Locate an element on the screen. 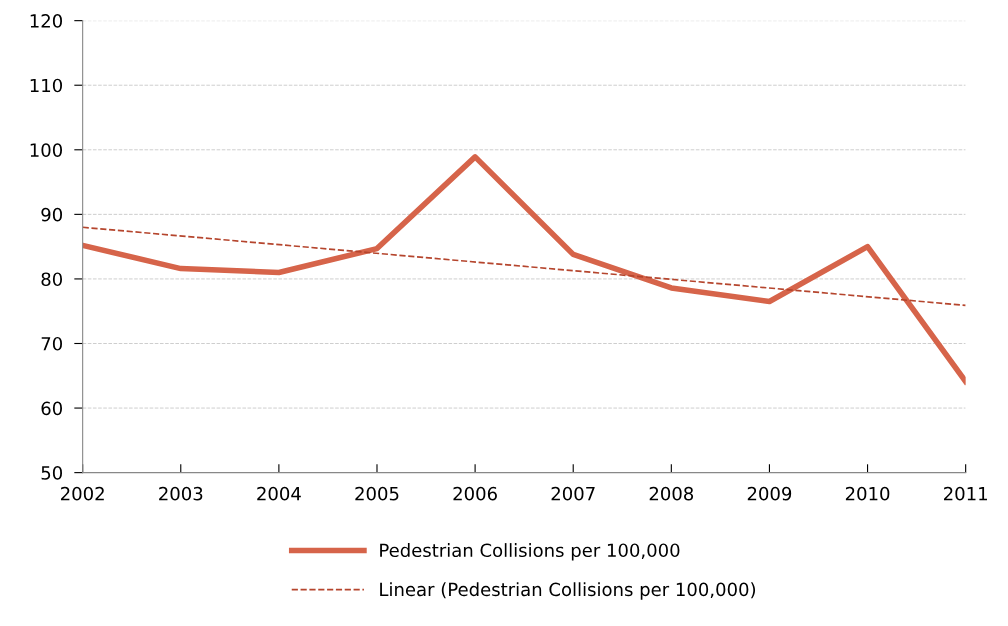  x-tick-label: 2009 is located at coordinates (769, 493).